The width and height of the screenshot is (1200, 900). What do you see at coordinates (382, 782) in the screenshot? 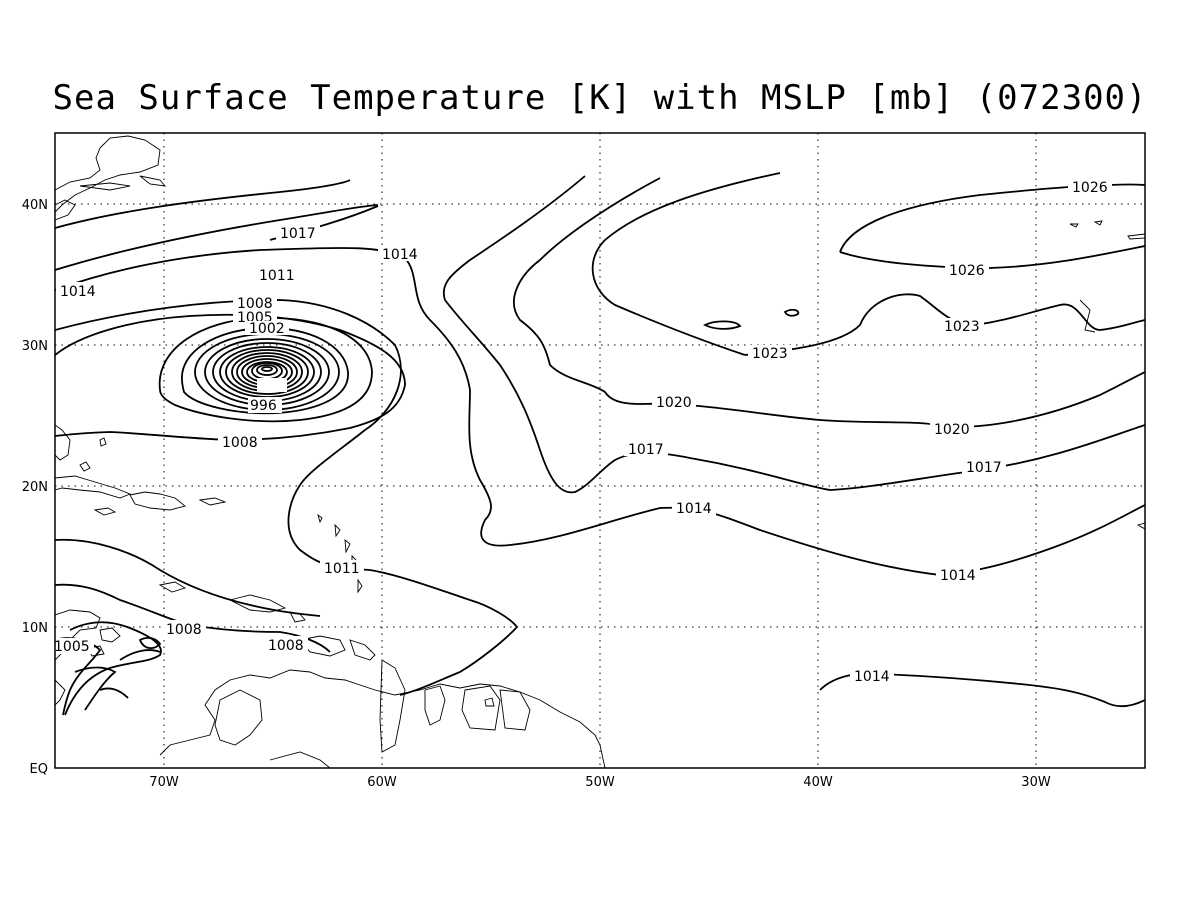
I see `lon-label: 60W` at bounding box center [382, 782].